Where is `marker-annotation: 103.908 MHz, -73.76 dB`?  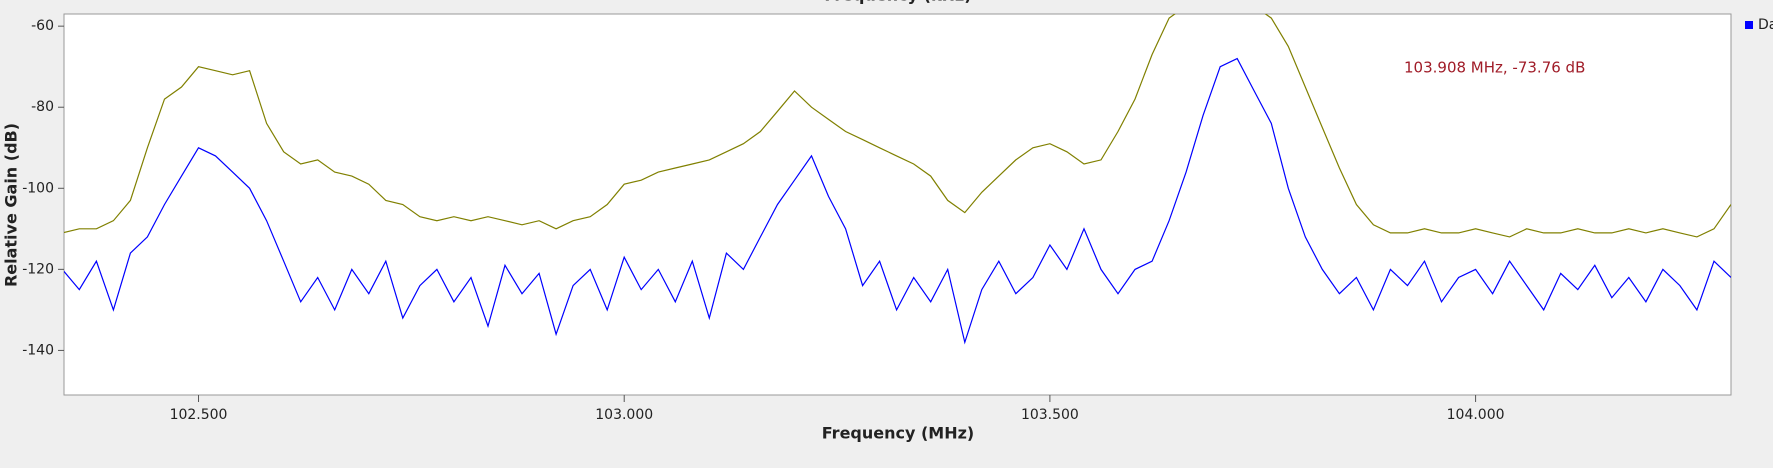 marker-annotation: 103.908 MHz, -73.76 dB is located at coordinates (1494, 68).